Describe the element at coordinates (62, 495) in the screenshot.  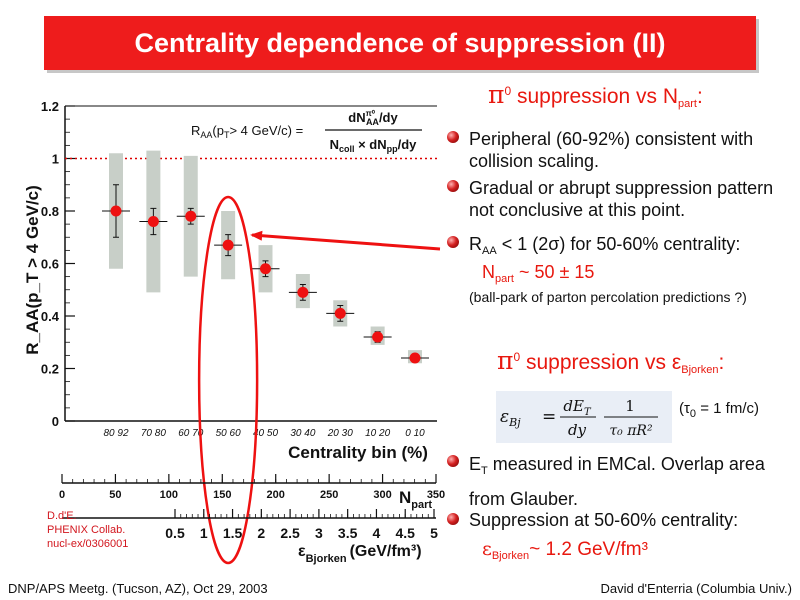
I see `npart-tick-label: 0` at that location.